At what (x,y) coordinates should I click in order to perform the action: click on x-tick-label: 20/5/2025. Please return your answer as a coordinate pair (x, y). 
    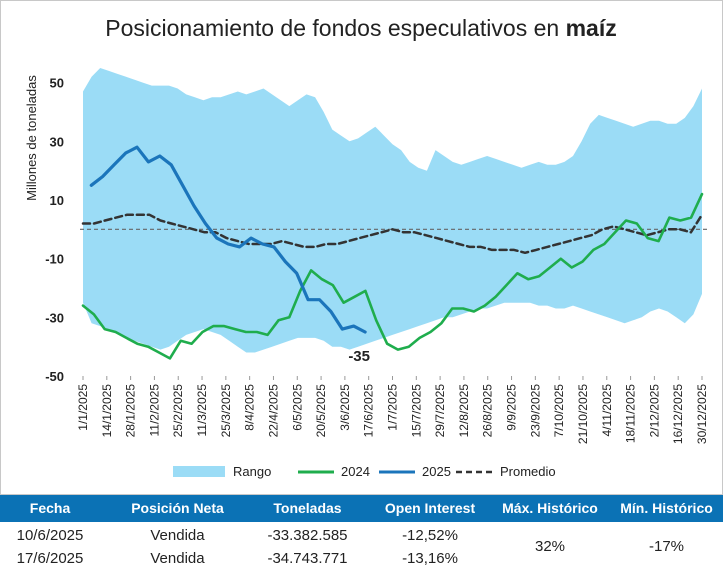
    Looking at the image, I should click on (321, 411).